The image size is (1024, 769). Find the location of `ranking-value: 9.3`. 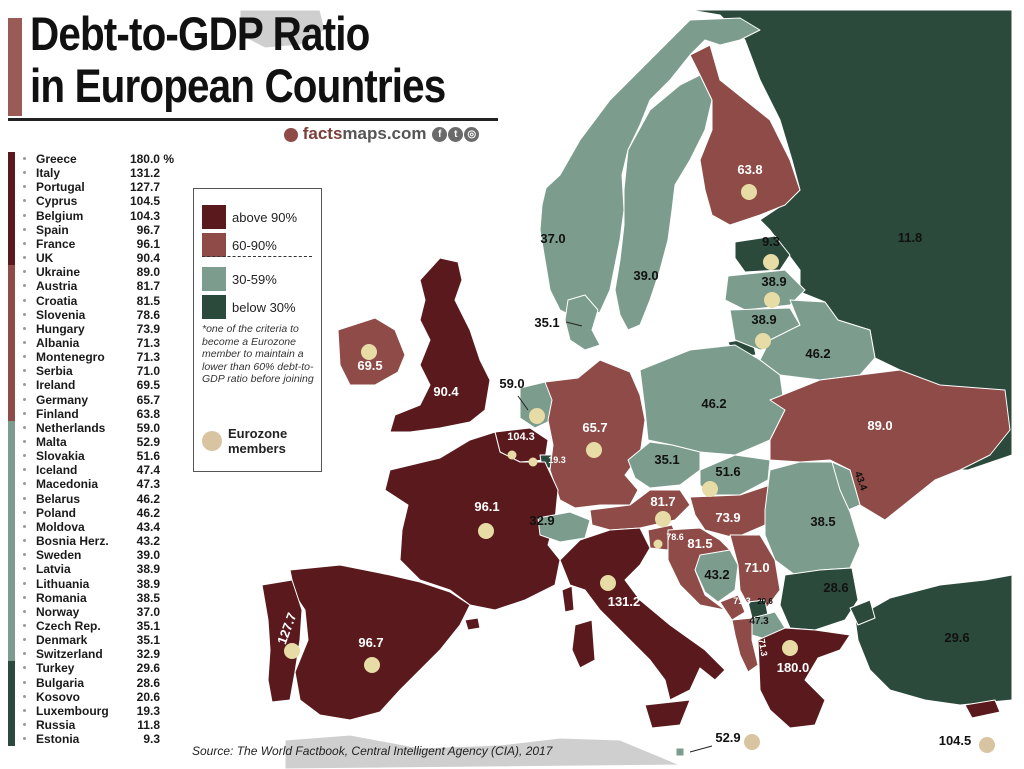

ranking-value: 9.3 is located at coordinates (151, 739).